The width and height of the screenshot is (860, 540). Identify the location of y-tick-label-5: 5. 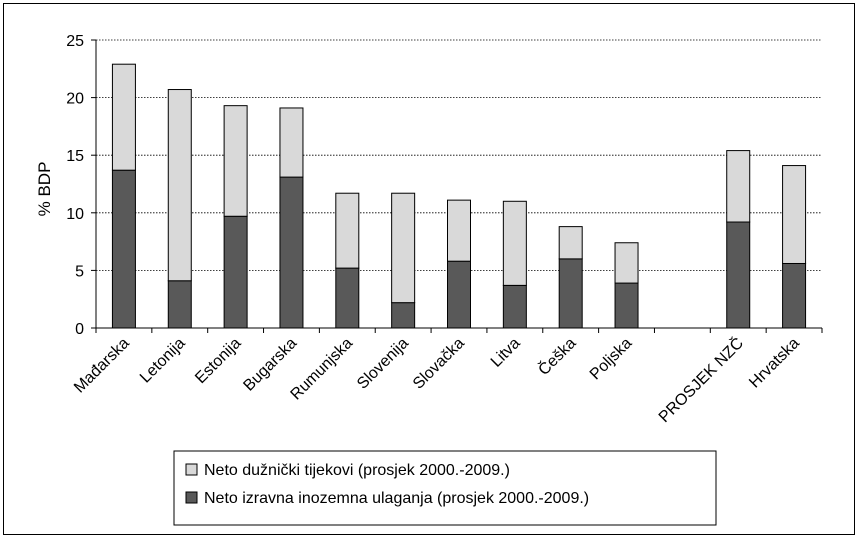
(79, 271).